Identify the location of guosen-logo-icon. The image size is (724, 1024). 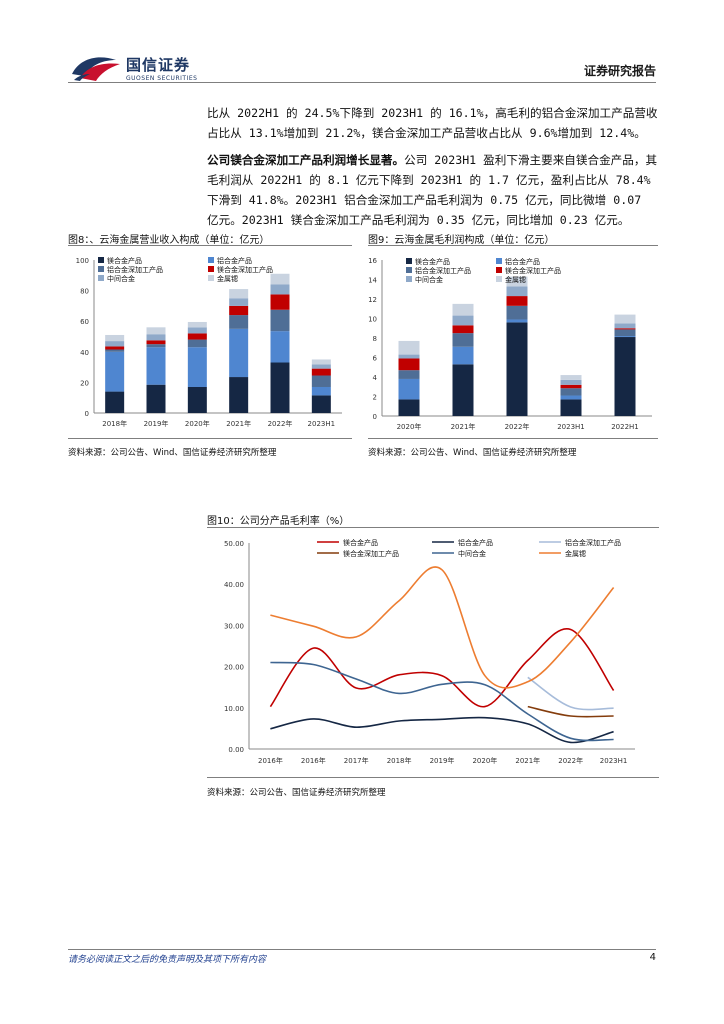
(96, 69).